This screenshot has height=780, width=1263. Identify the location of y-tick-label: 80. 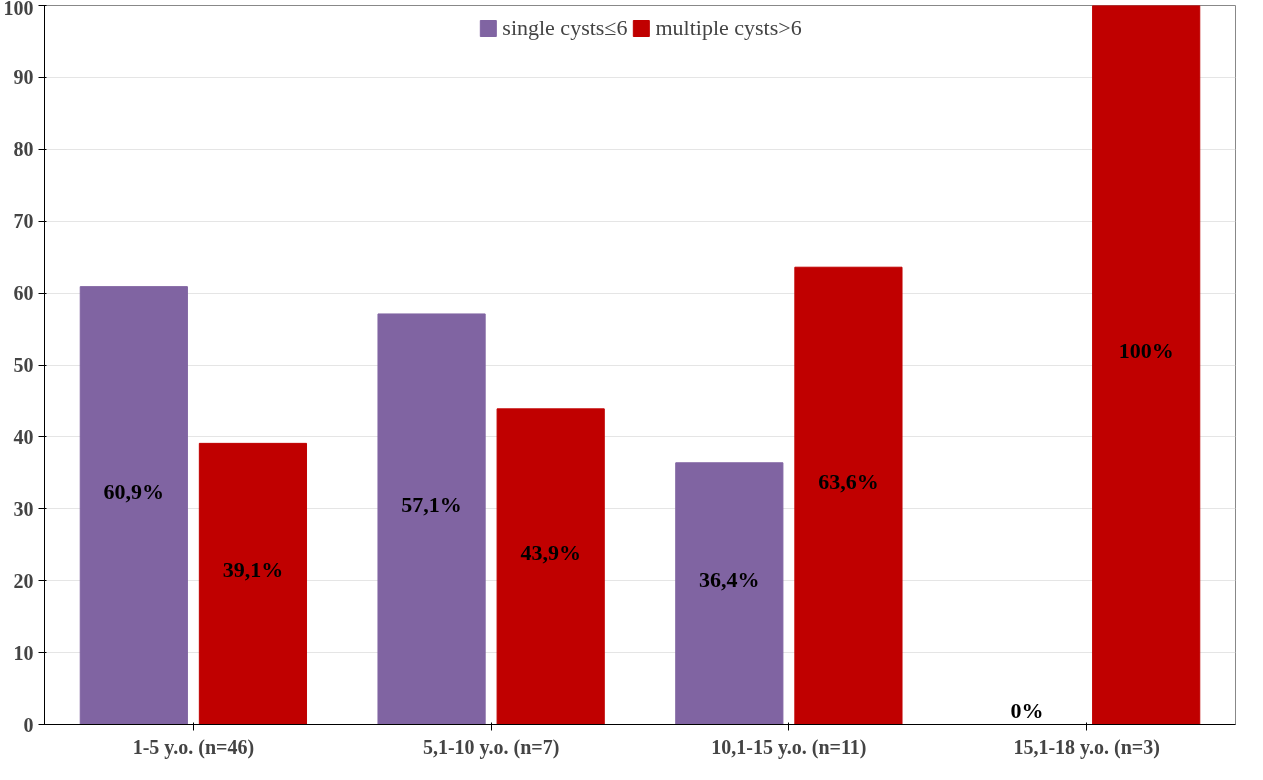
(23, 149).